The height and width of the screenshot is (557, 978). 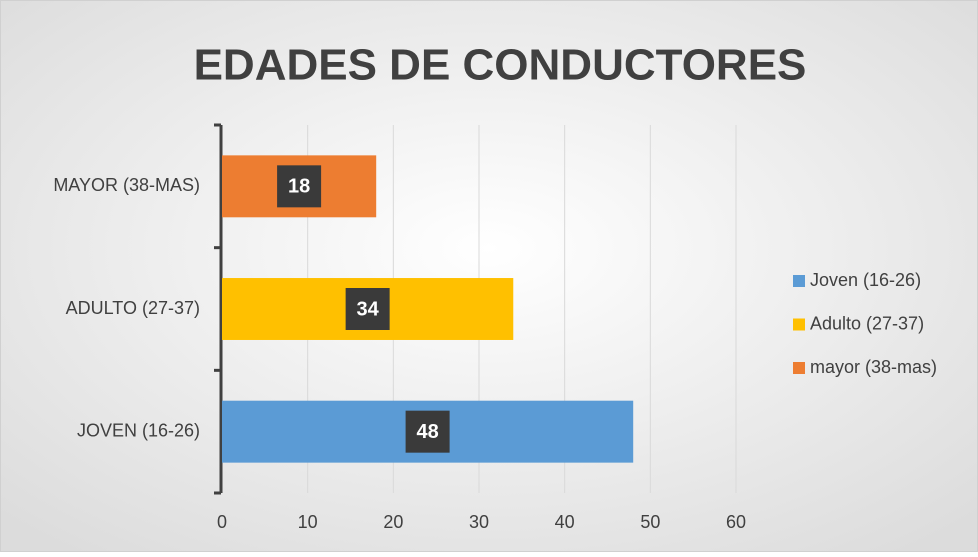 What do you see at coordinates (500, 65) in the screenshot?
I see `chart-title: EDADES DE CONDUCTORES` at bounding box center [500, 65].